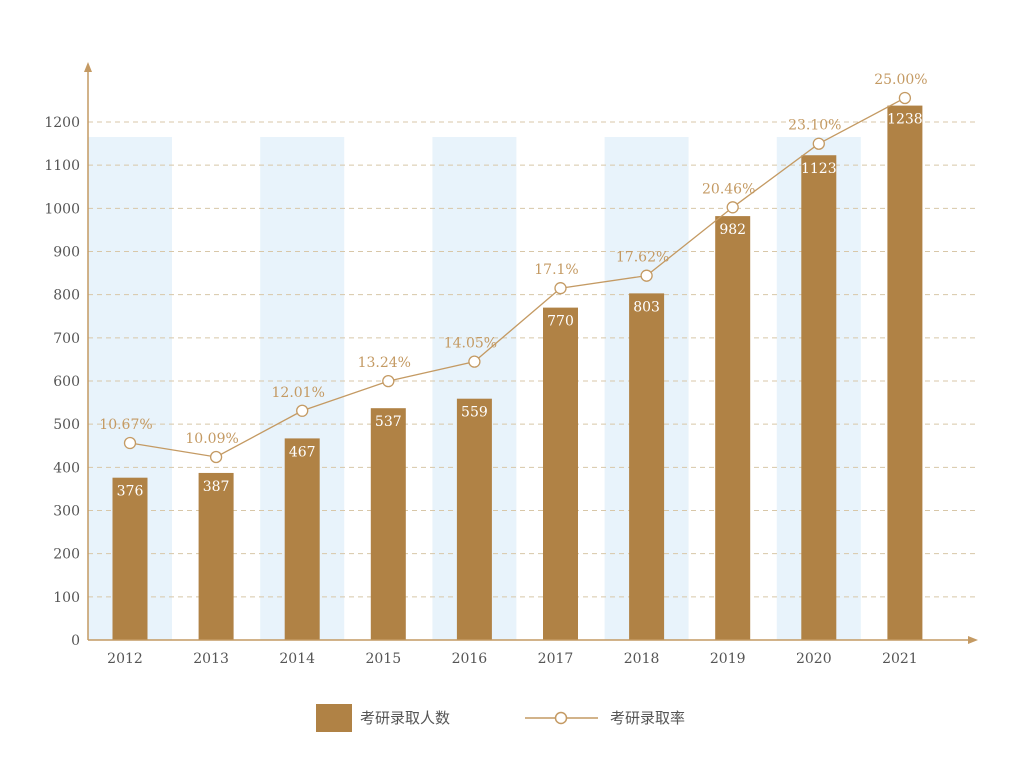 This screenshot has height=769, width=1024. What do you see at coordinates (297, 659) in the screenshot?
I see `x-tick-label: 2014` at bounding box center [297, 659].